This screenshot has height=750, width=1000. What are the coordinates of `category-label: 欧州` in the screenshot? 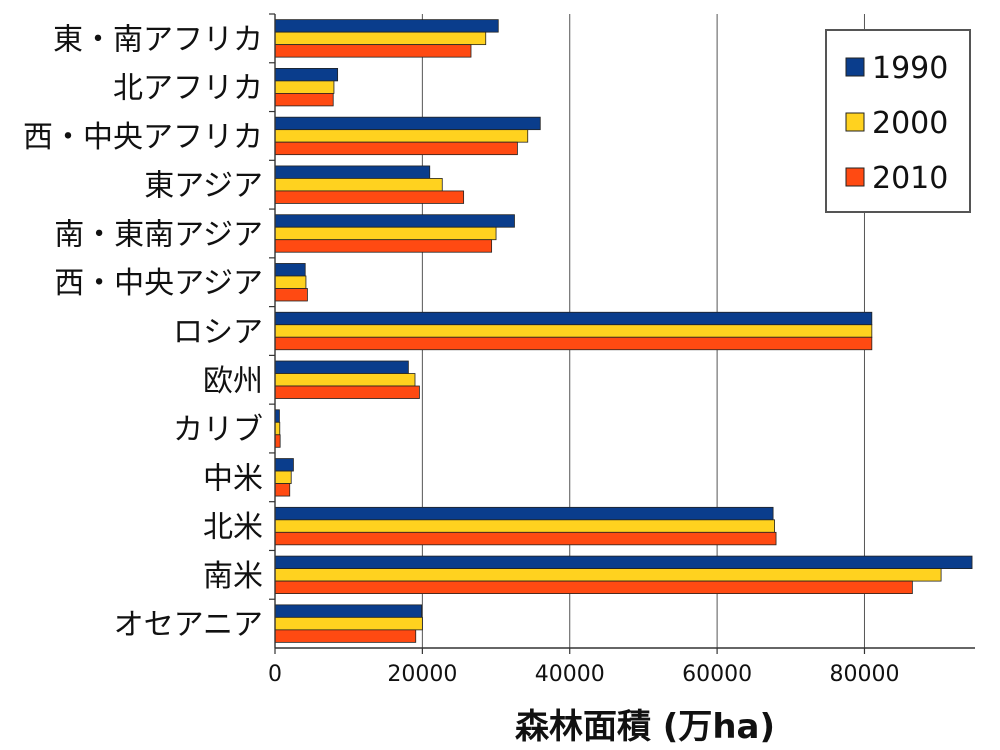 It's located at (233, 381).